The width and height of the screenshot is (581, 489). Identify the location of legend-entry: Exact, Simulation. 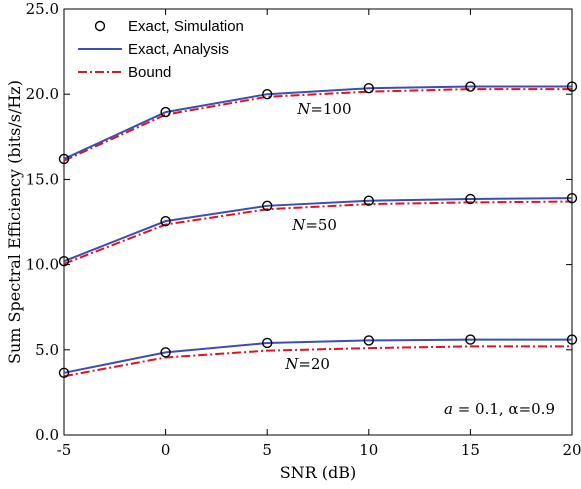
(169, 26).